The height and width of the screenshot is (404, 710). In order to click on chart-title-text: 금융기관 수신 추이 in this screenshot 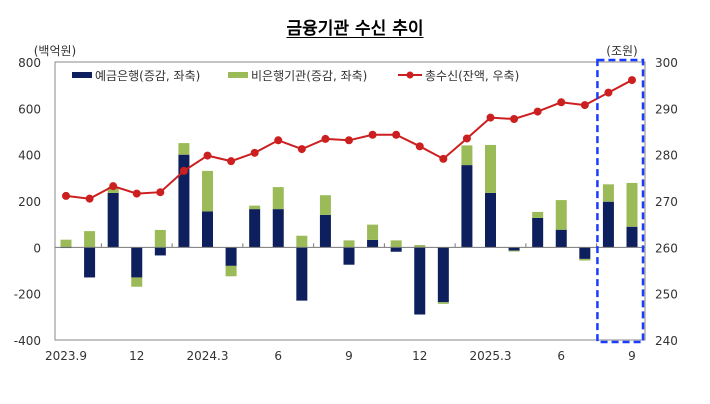, I will do `click(355, 29)`.